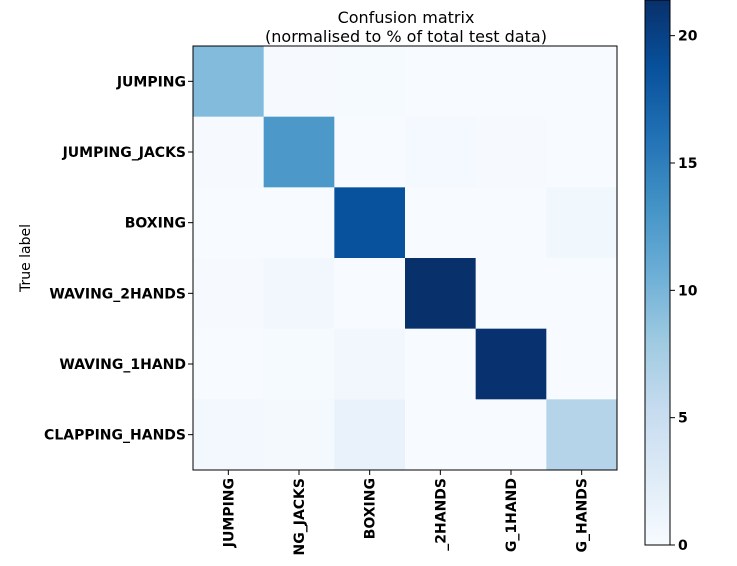  Describe the element at coordinates (122, 365) in the screenshot. I see `row-label: WAVING_1HAND` at that location.